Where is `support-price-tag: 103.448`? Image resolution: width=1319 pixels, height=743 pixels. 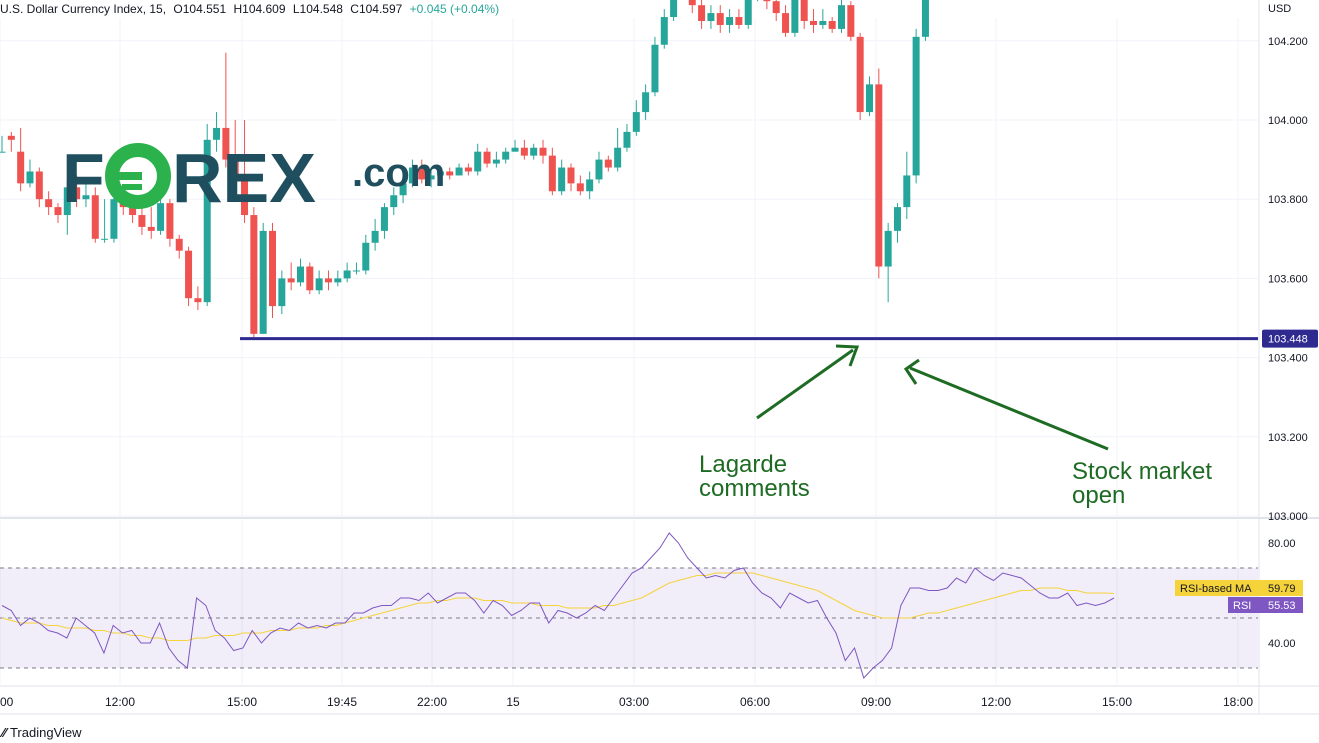 support-price-tag: 103.448 is located at coordinates (1288, 340).